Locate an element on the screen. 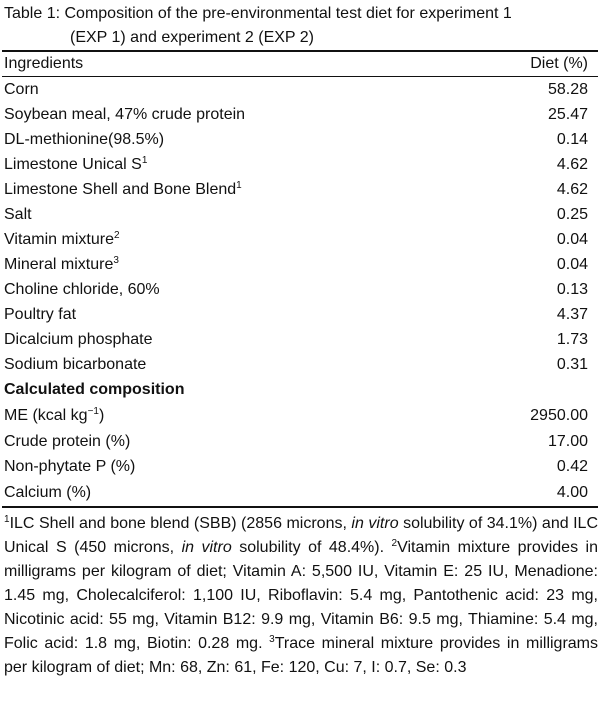 This screenshot has width=600, height=705. ingredient-name: DL-methionine(98.5%) is located at coordinates (84, 139).